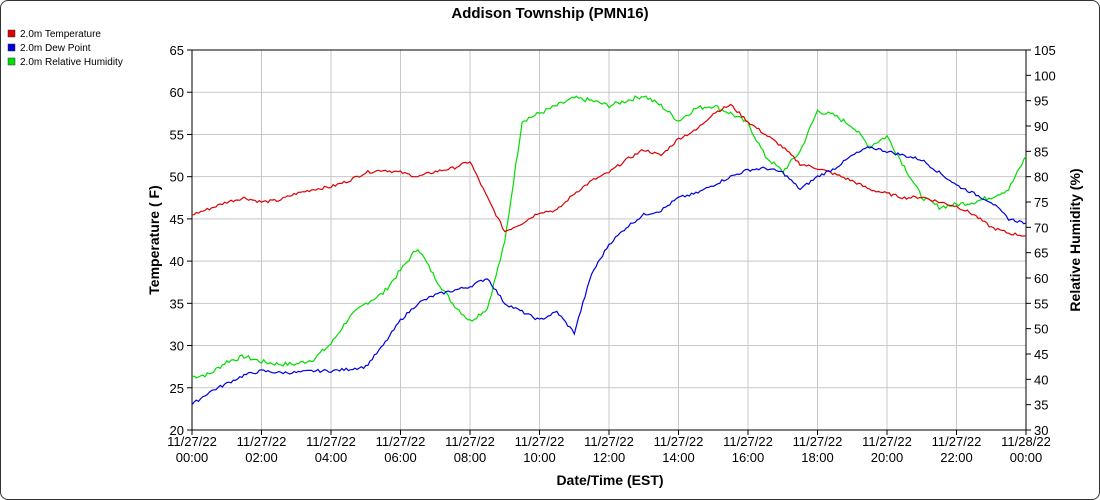  I want to click on legend-label: 2.0m Temperature, so click(60, 34).